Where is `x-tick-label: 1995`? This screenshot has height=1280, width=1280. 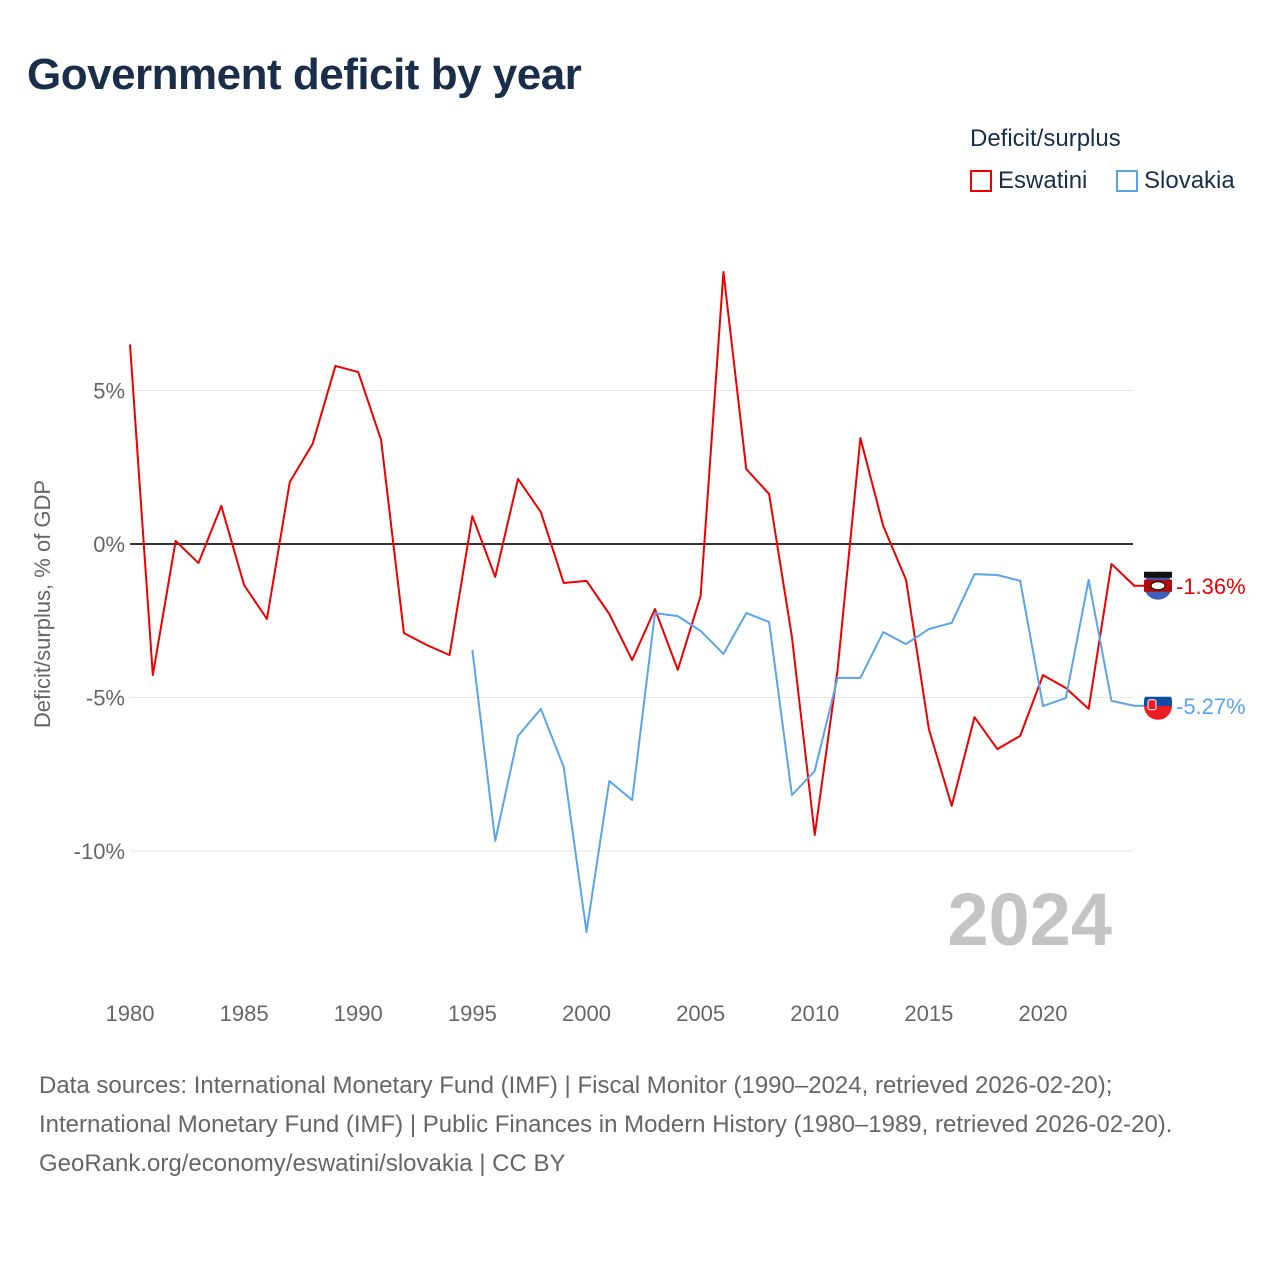
x-tick-label: 1995 is located at coordinates (472, 1013).